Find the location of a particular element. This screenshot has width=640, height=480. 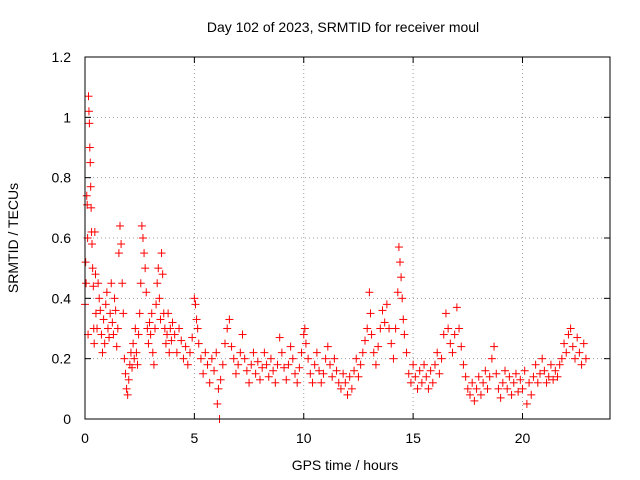

x-tick-label: 10 is located at coordinates (304, 438).